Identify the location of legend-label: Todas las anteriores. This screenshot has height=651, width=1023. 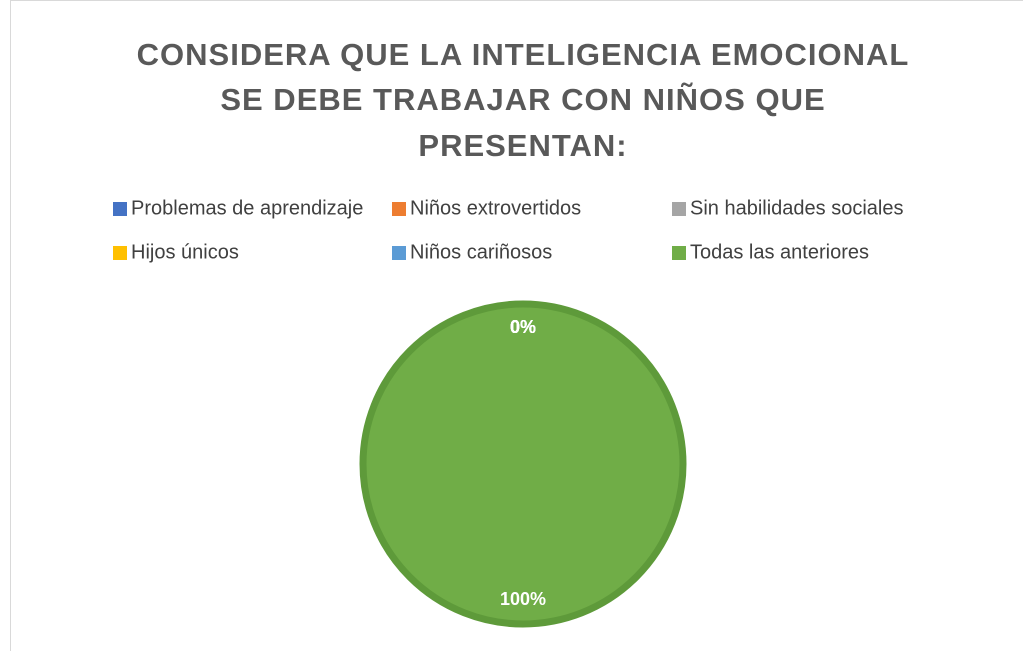
(779, 252).